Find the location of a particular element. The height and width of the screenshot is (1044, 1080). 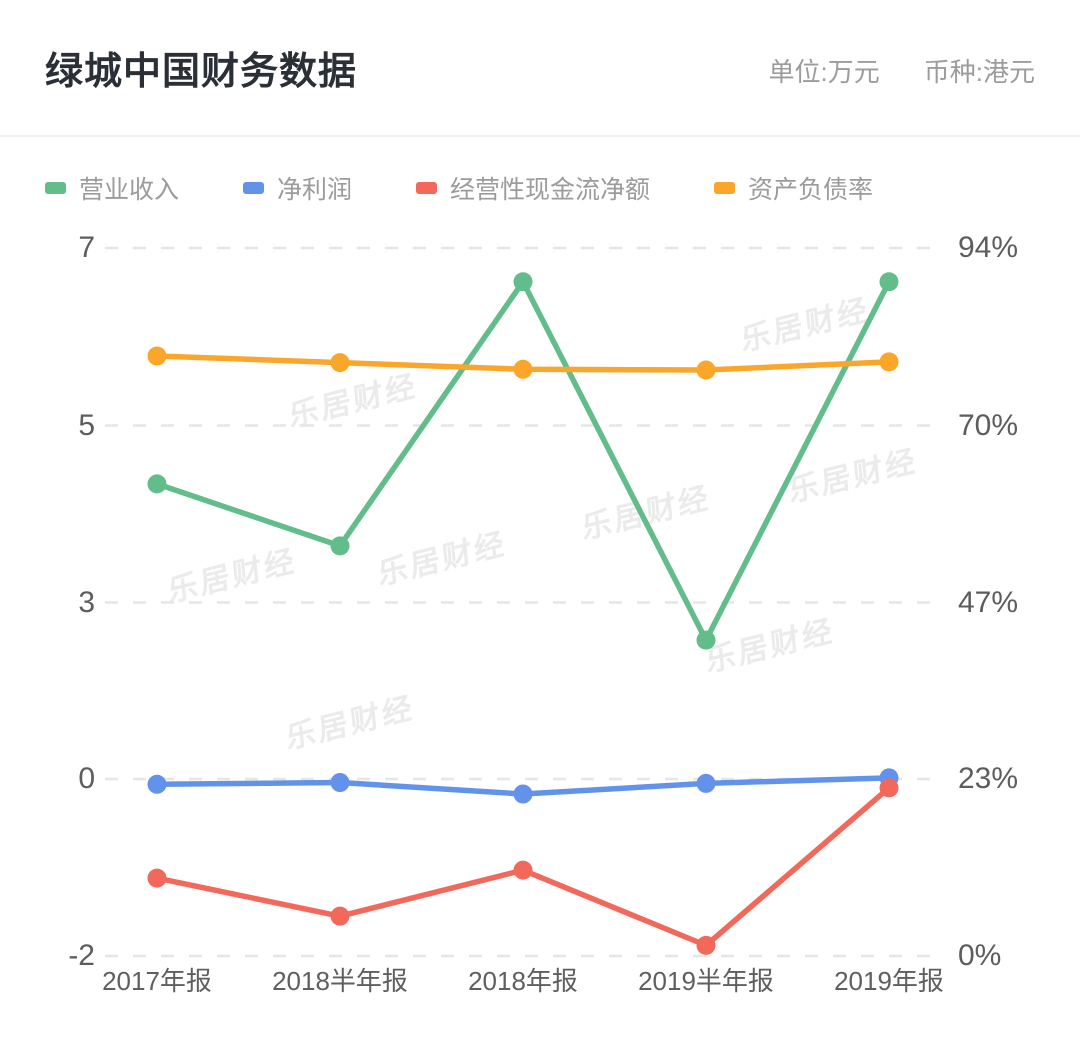

legend-item-0: 营业收入 is located at coordinates (112, 188).